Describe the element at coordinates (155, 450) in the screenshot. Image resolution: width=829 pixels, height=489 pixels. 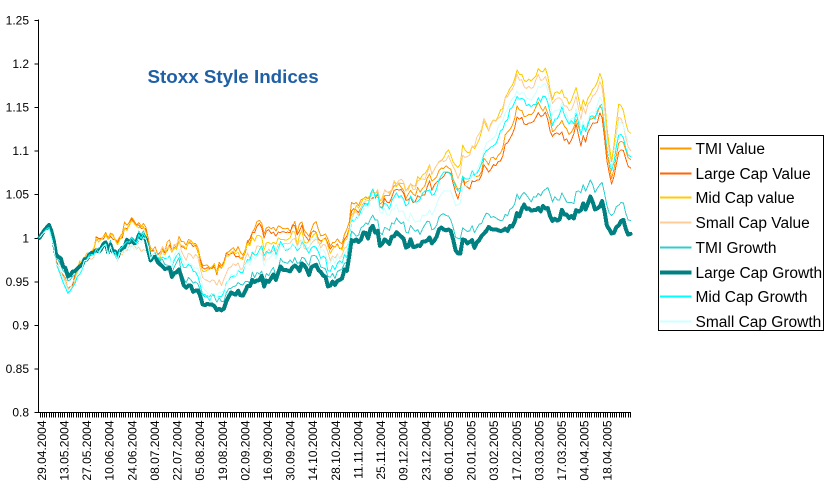
I see `svg-text: 08.07.2004` at that location.